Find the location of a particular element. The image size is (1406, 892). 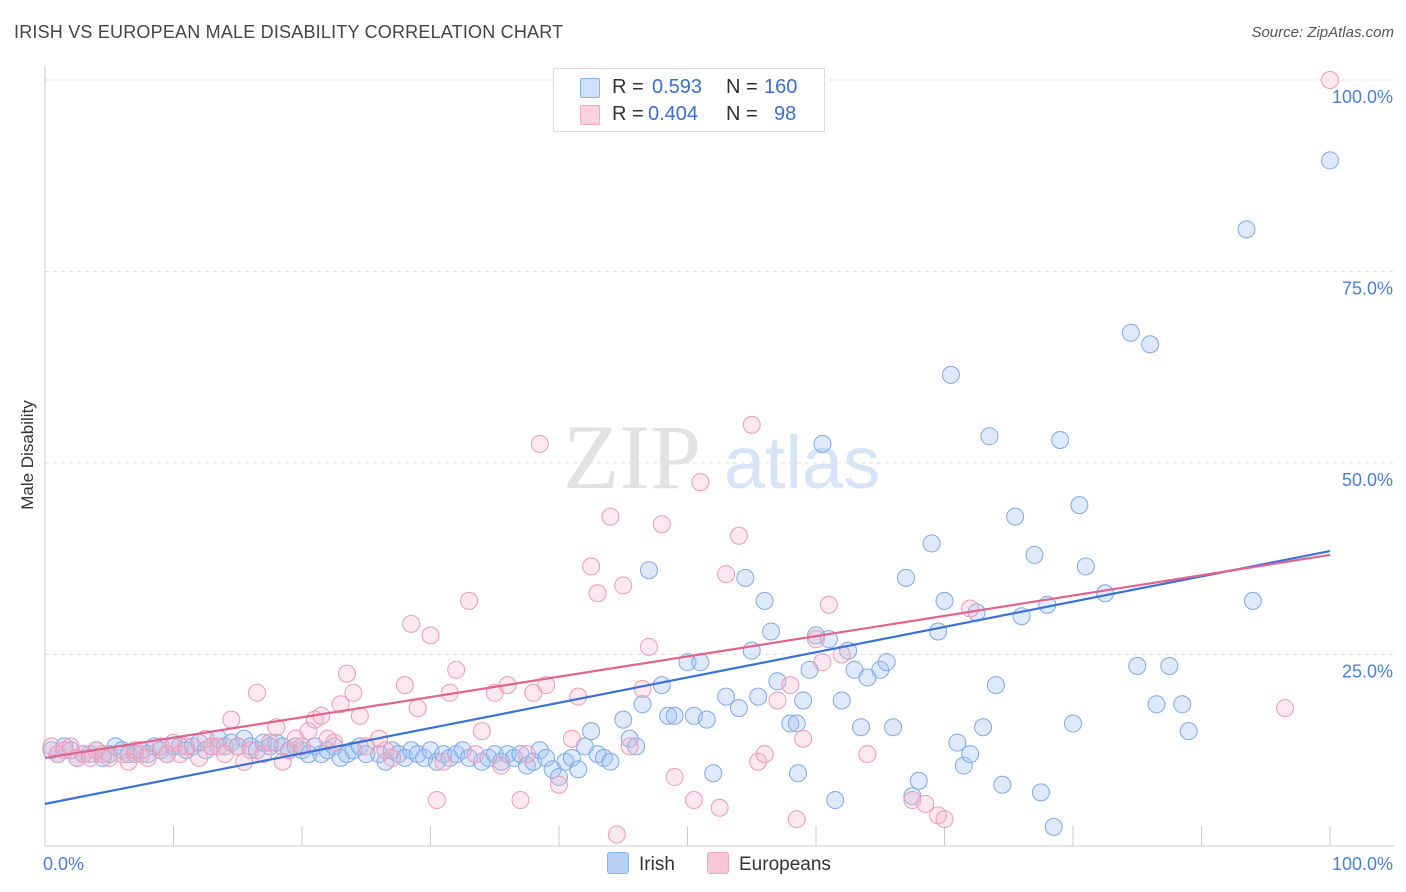

watermark-atlas: atlas is located at coordinates (802, 462).